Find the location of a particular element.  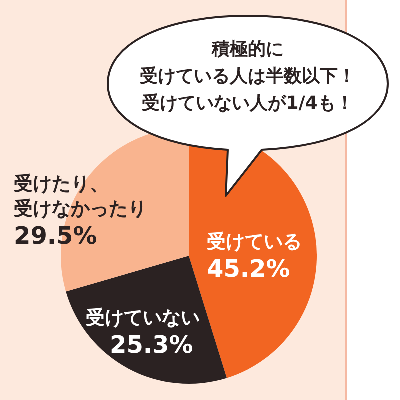

slice-label: 受けたり、受けなかったり is located at coordinates (80, 196).